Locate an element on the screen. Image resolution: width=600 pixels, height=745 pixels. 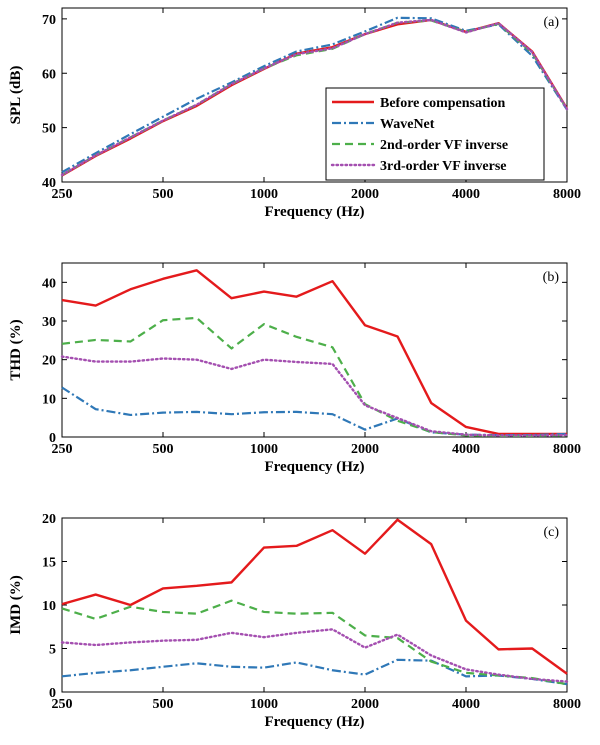
panel-tag: (c) is located at coordinates (551, 532).